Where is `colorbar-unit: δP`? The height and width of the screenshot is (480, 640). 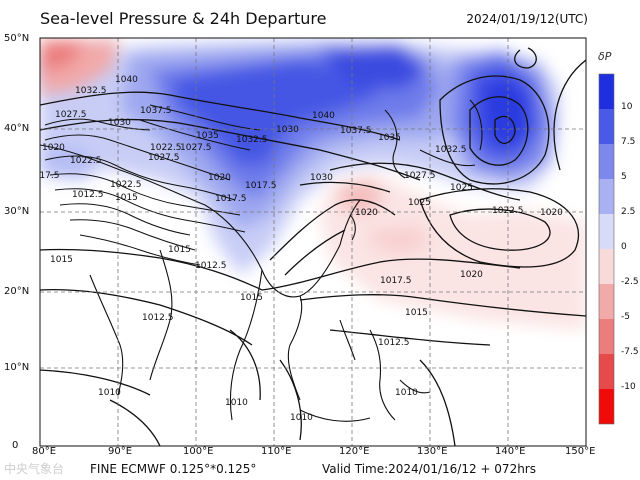
colorbar-unit: δP is located at coordinates (605, 56).